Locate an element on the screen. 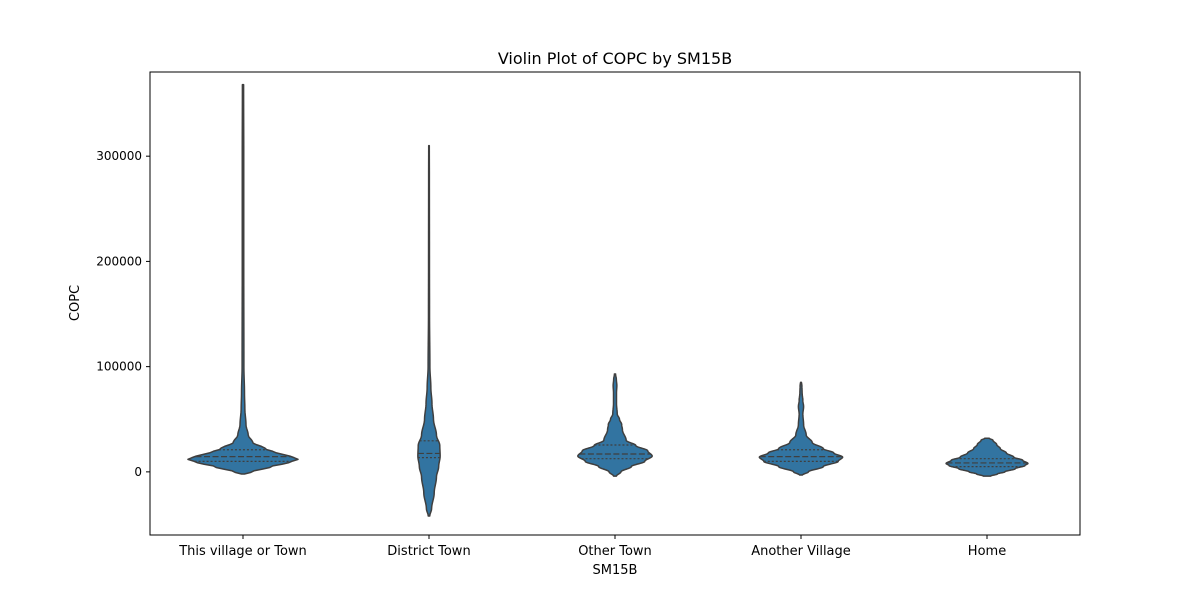 This screenshot has width=1200, height=600. y-axis-label: COPC is located at coordinates (75, 303).